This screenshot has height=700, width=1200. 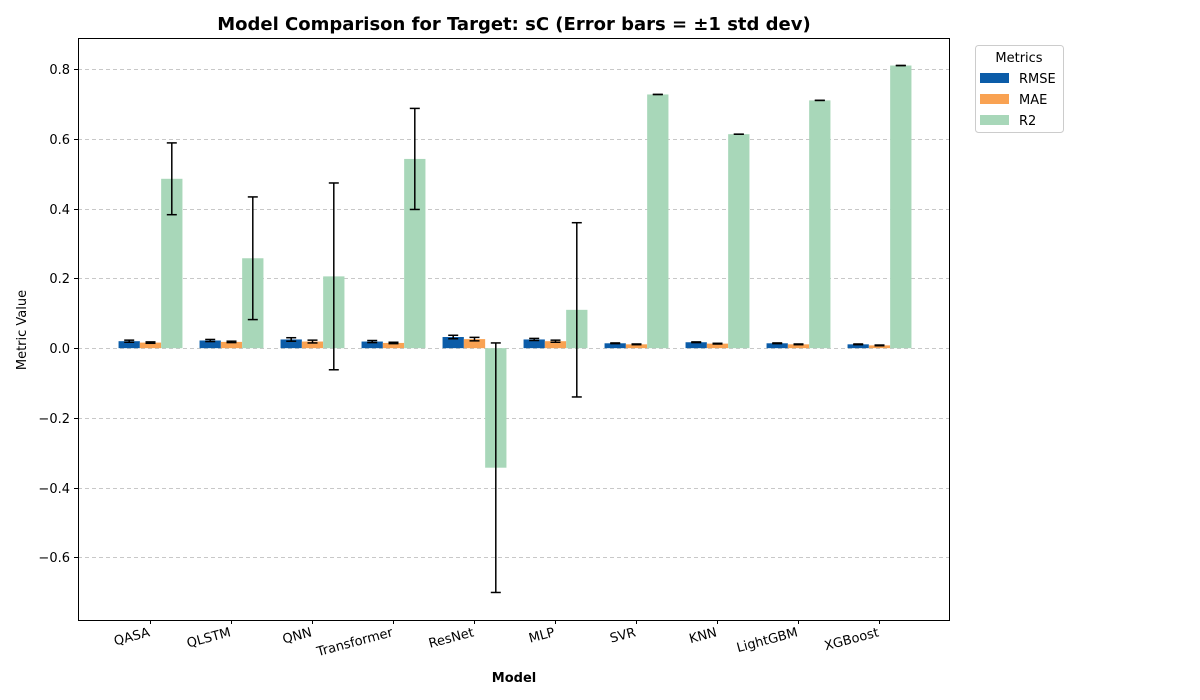 I want to click on x-tick-label: MLP, so click(x=541, y=635).